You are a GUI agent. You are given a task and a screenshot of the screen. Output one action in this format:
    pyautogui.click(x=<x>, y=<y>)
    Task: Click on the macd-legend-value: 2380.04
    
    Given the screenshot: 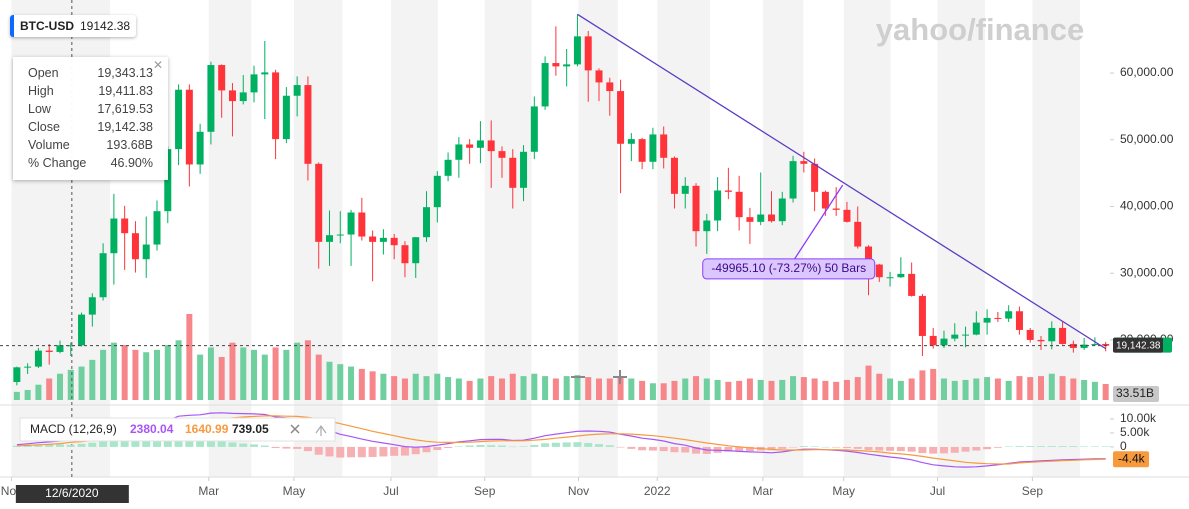 What is the action you would take?
    pyautogui.click(x=152, y=429)
    